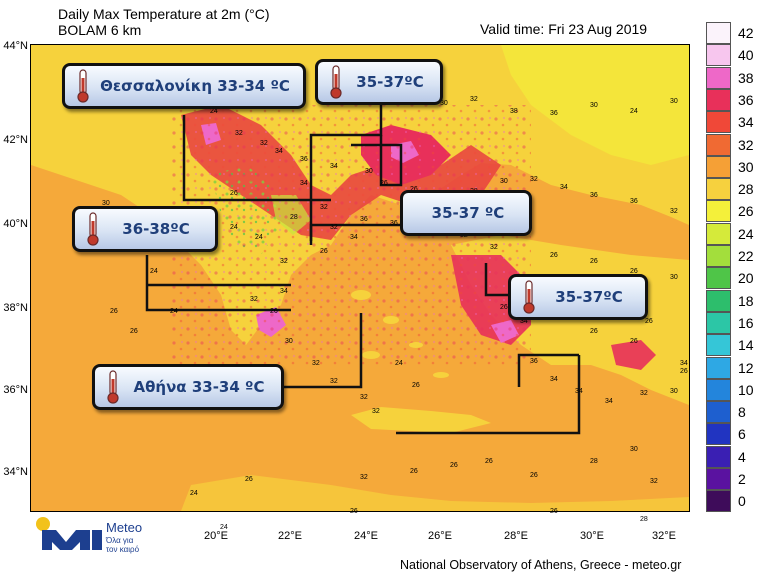  What do you see at coordinates (15, 390) in the screenshot?
I see `lat-tick: 36°N` at bounding box center [15, 390].